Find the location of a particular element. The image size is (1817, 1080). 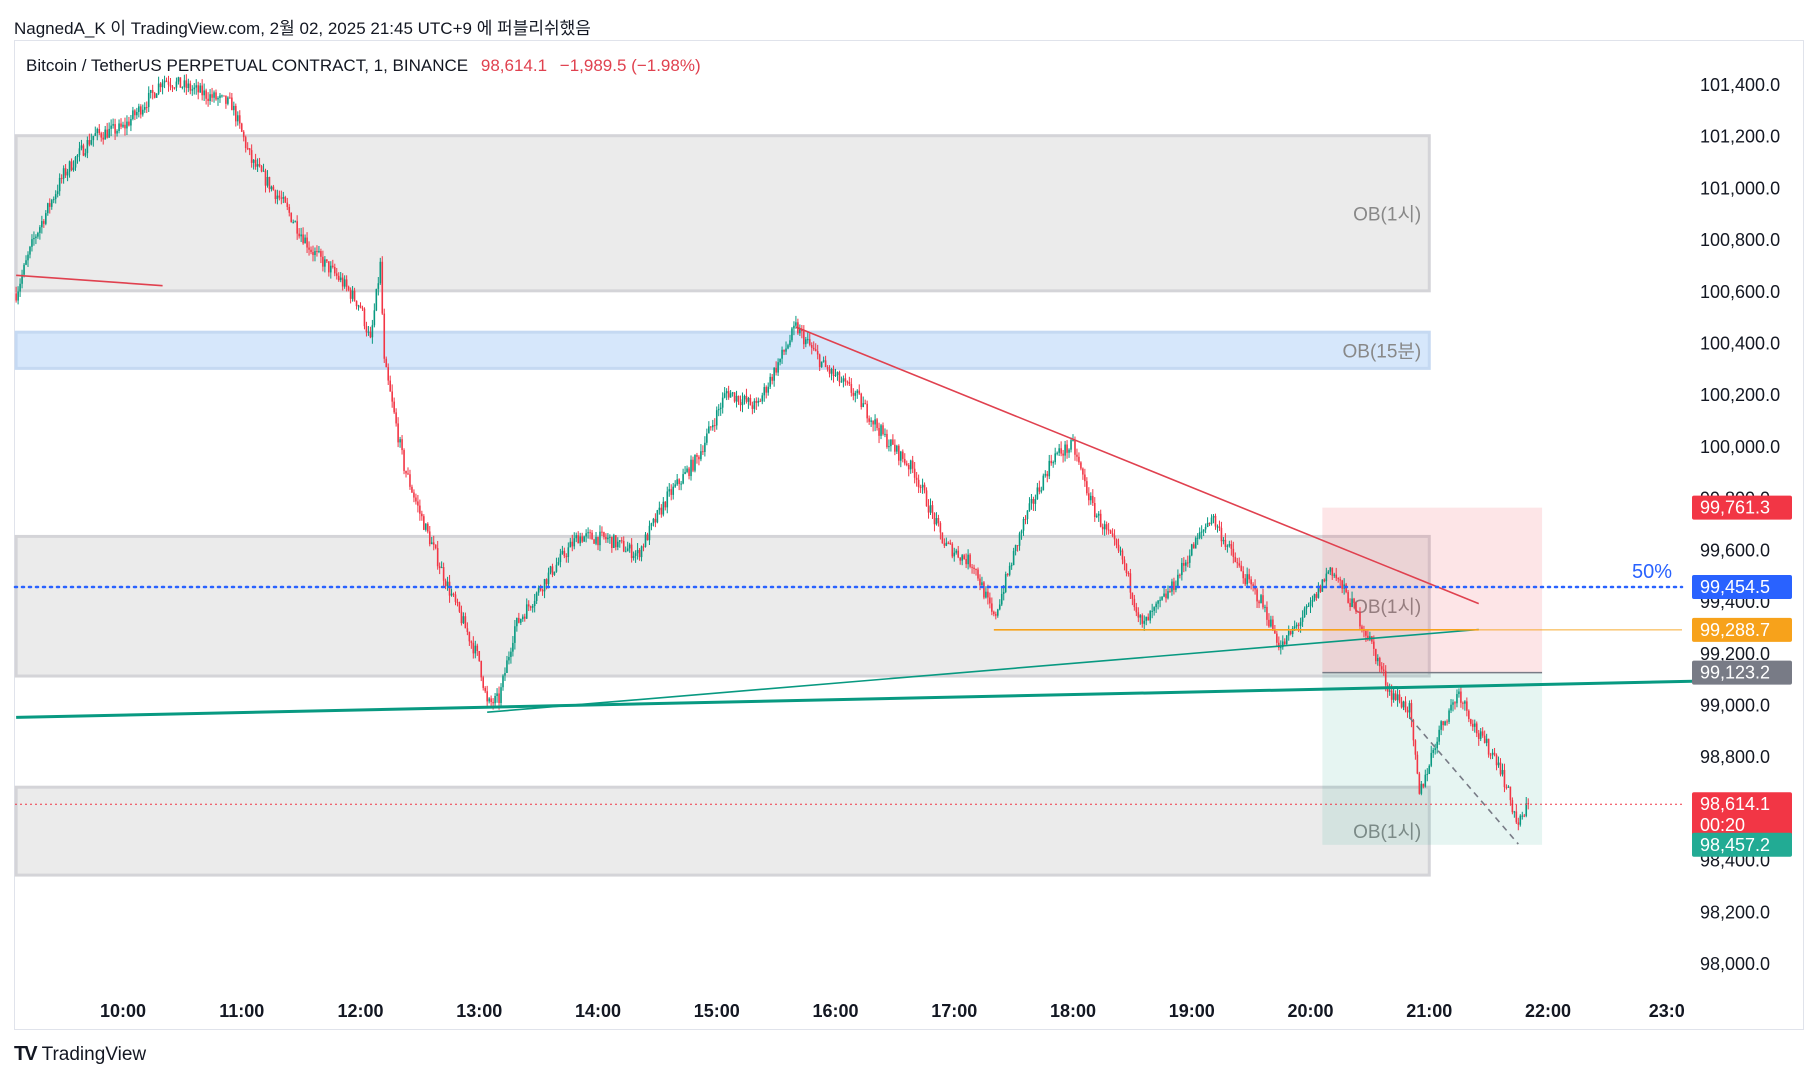

price-label-box is located at coordinates (1742, 629).